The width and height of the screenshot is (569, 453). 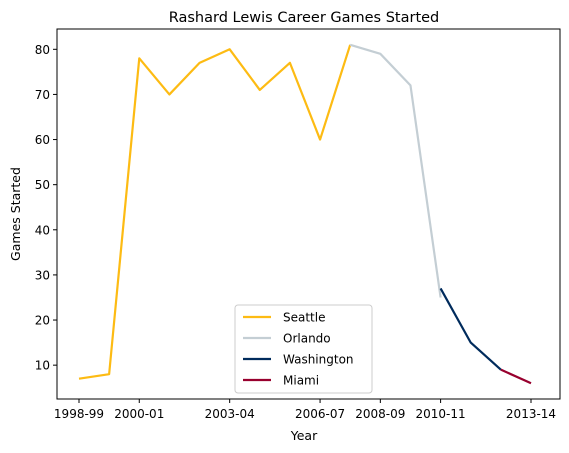 I want to click on series-line-washington, so click(x=470, y=329).